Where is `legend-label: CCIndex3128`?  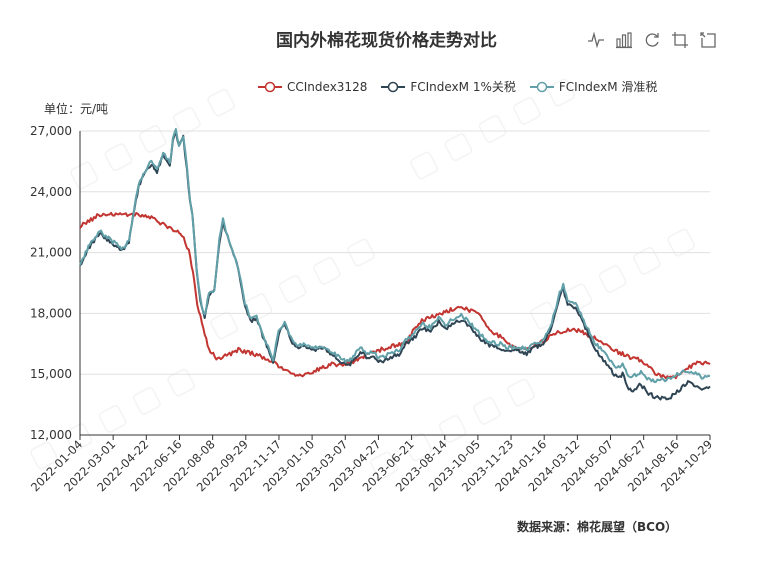
legend-label: CCIndex3128 is located at coordinates (327, 86).